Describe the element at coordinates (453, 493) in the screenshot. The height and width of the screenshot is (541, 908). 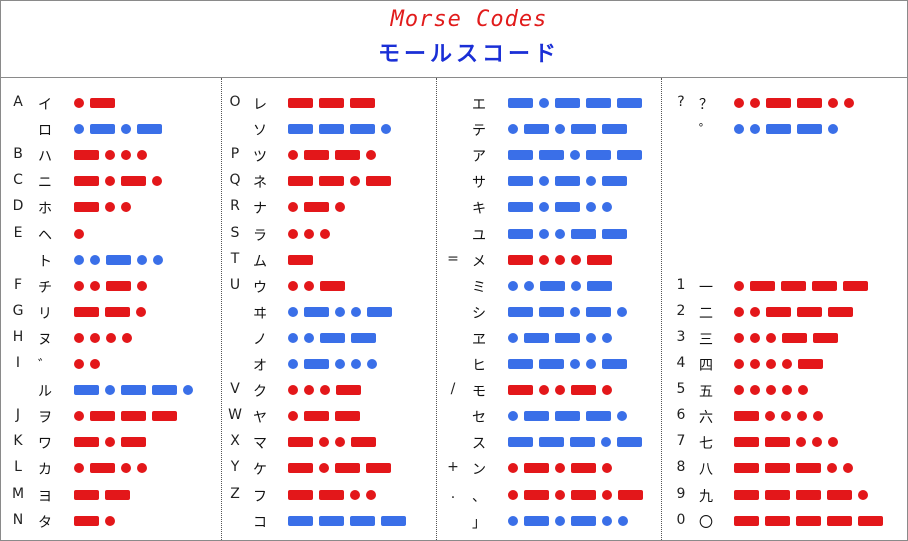
I see `latin-char: .` at that location.